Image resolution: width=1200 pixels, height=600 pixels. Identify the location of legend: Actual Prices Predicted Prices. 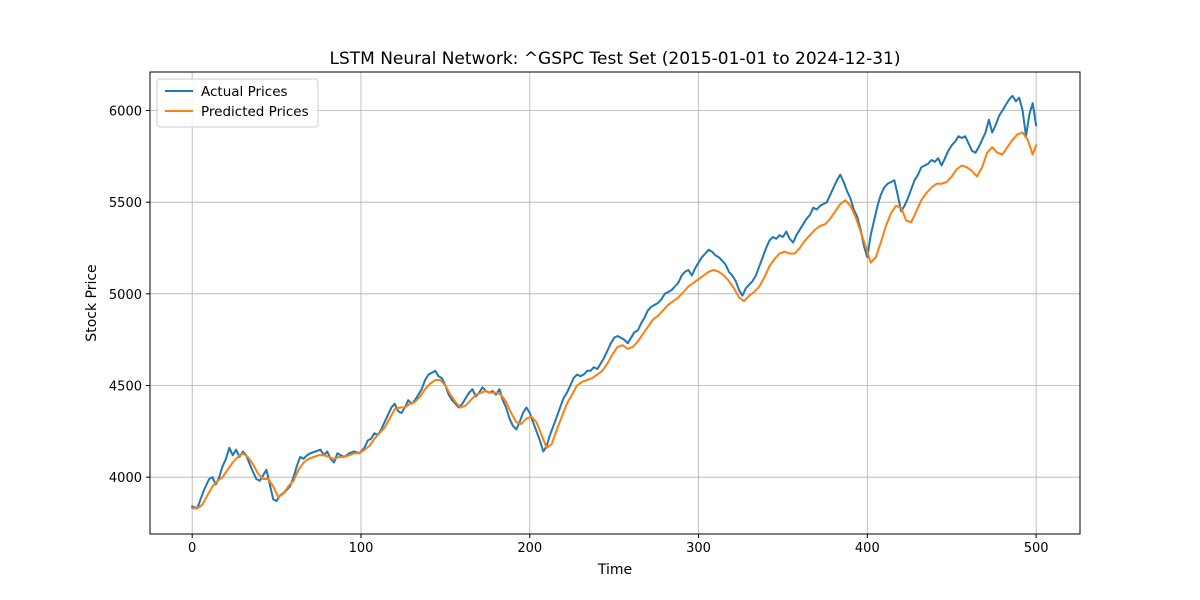
(237, 103).